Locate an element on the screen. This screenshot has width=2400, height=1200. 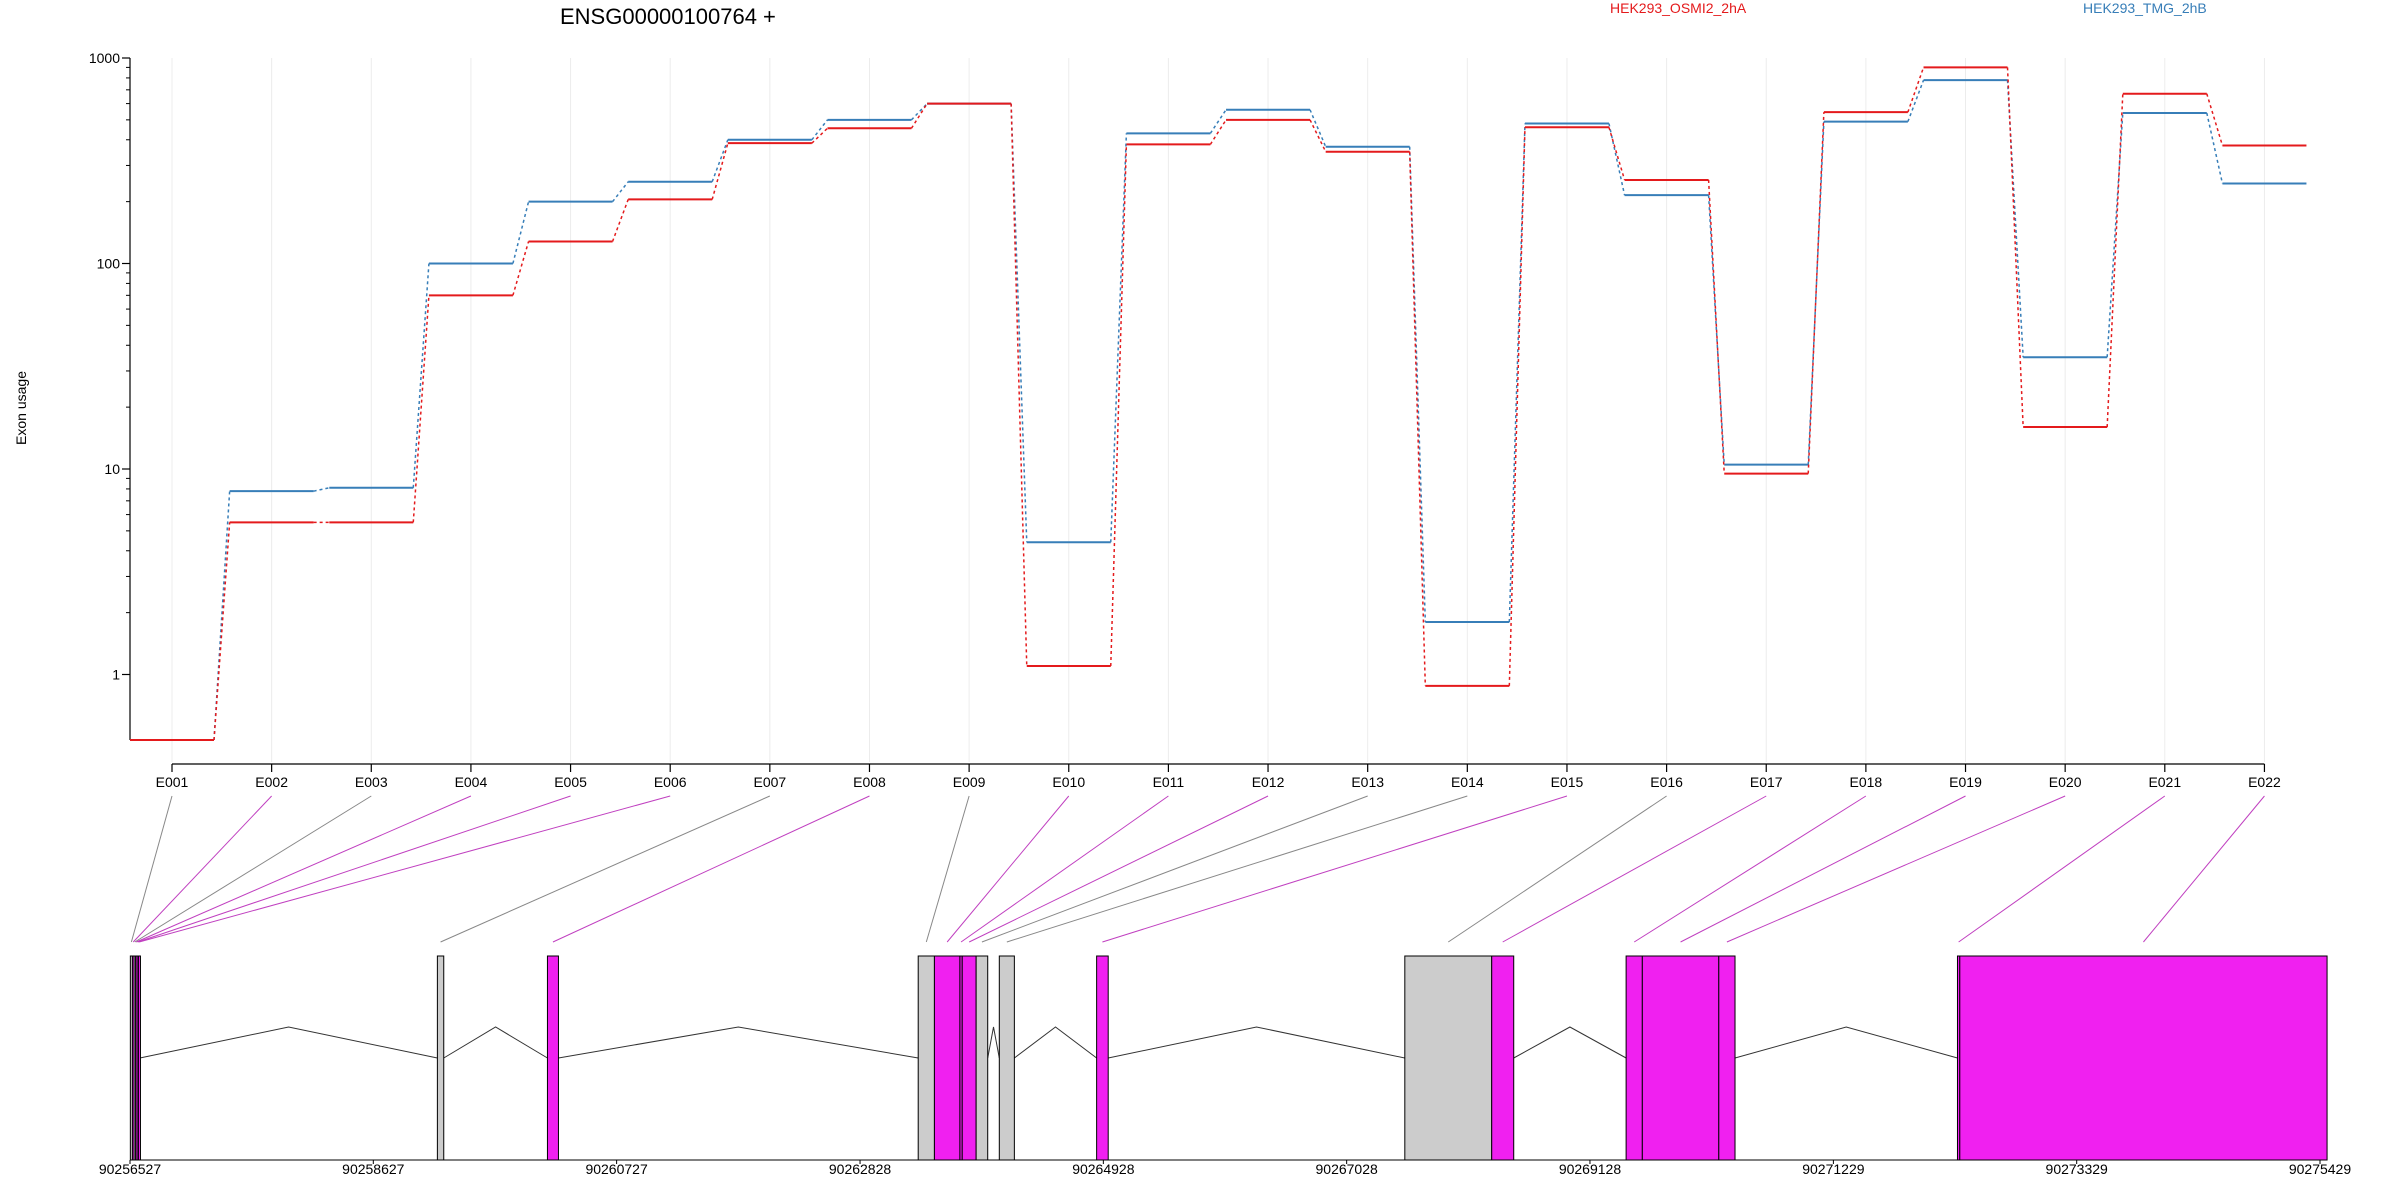
step-connector-E009 is located at coordinates (1019, 385).